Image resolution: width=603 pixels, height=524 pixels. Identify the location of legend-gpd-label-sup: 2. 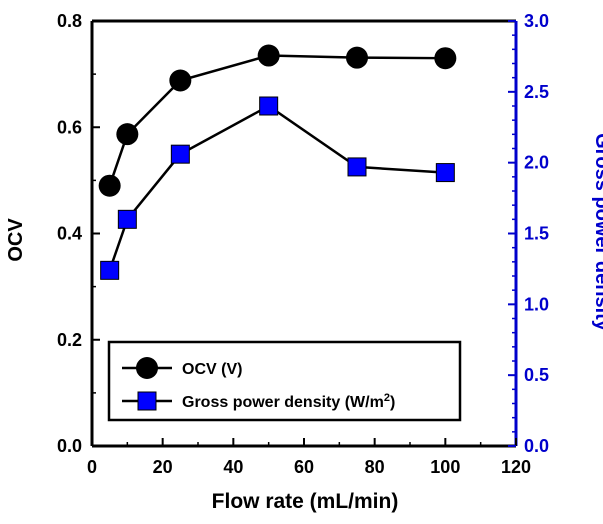
(387, 398).